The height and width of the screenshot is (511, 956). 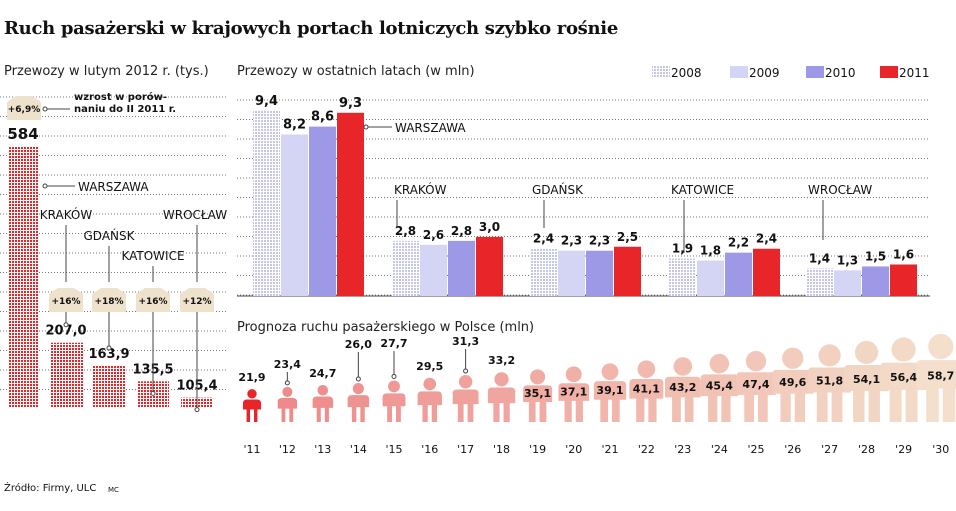 What do you see at coordinates (109, 386) in the screenshot?
I see `bar-gdańsk` at bounding box center [109, 386].